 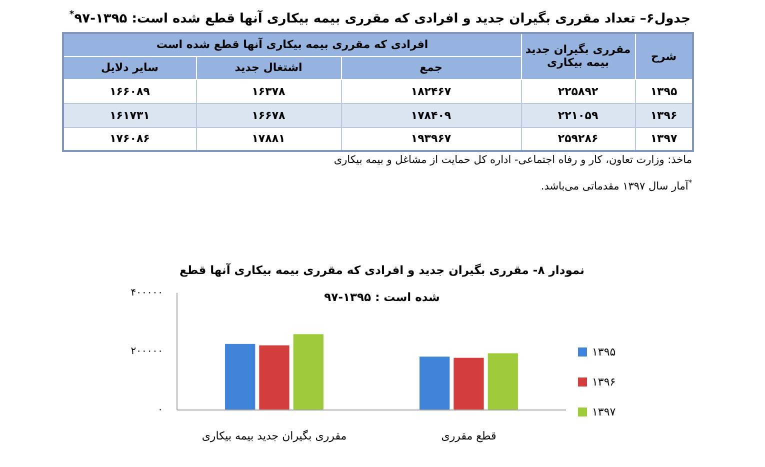 What do you see at coordinates (431, 67) in the screenshot?
I see `table-header-cell: جمع` at bounding box center [431, 67].